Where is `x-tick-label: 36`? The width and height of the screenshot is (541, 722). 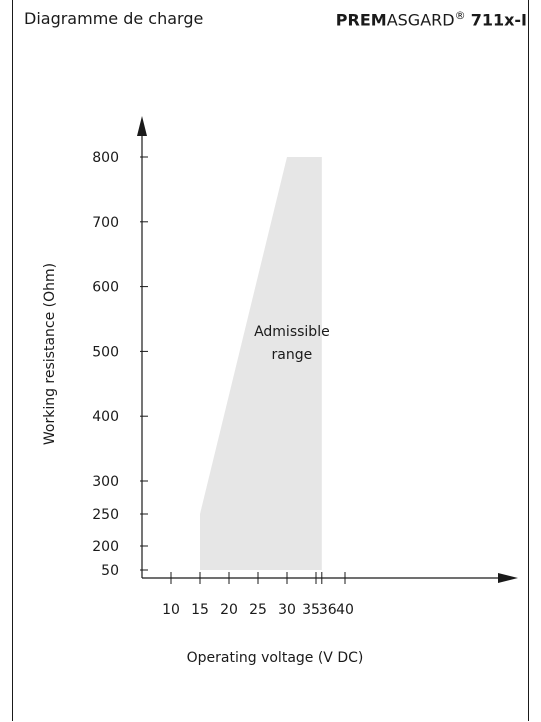 x-tick-label: 36 is located at coordinates (328, 610).